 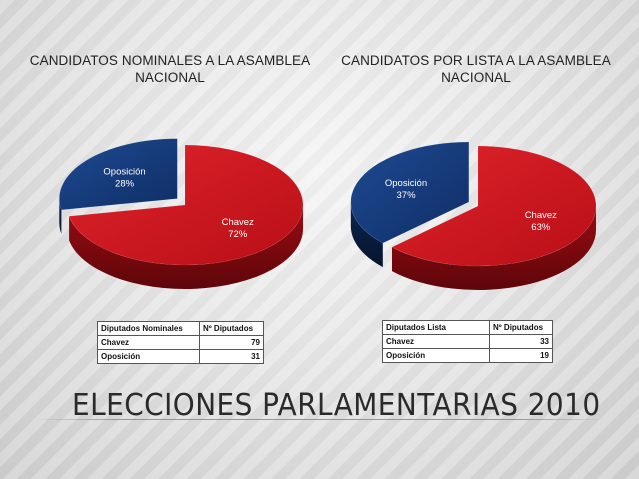 I want to click on table-cell-count: 19, so click(x=521, y=355).